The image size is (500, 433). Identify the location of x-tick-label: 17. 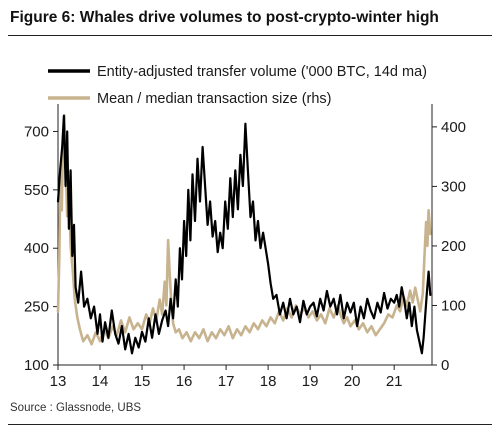
(226, 381).